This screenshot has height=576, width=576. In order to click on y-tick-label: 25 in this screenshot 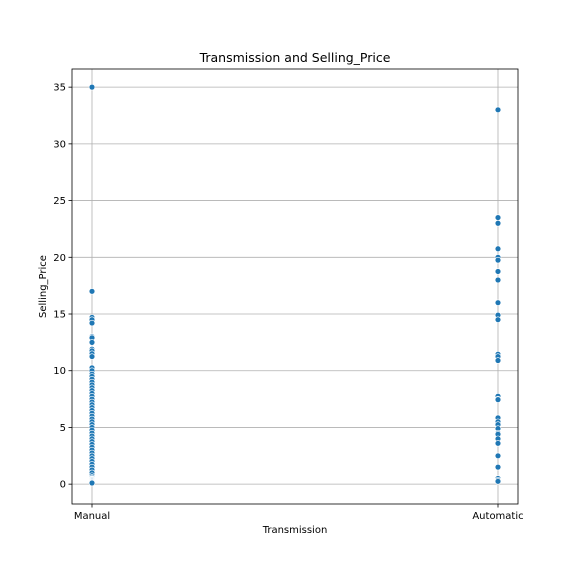, I will do `click(59, 201)`.